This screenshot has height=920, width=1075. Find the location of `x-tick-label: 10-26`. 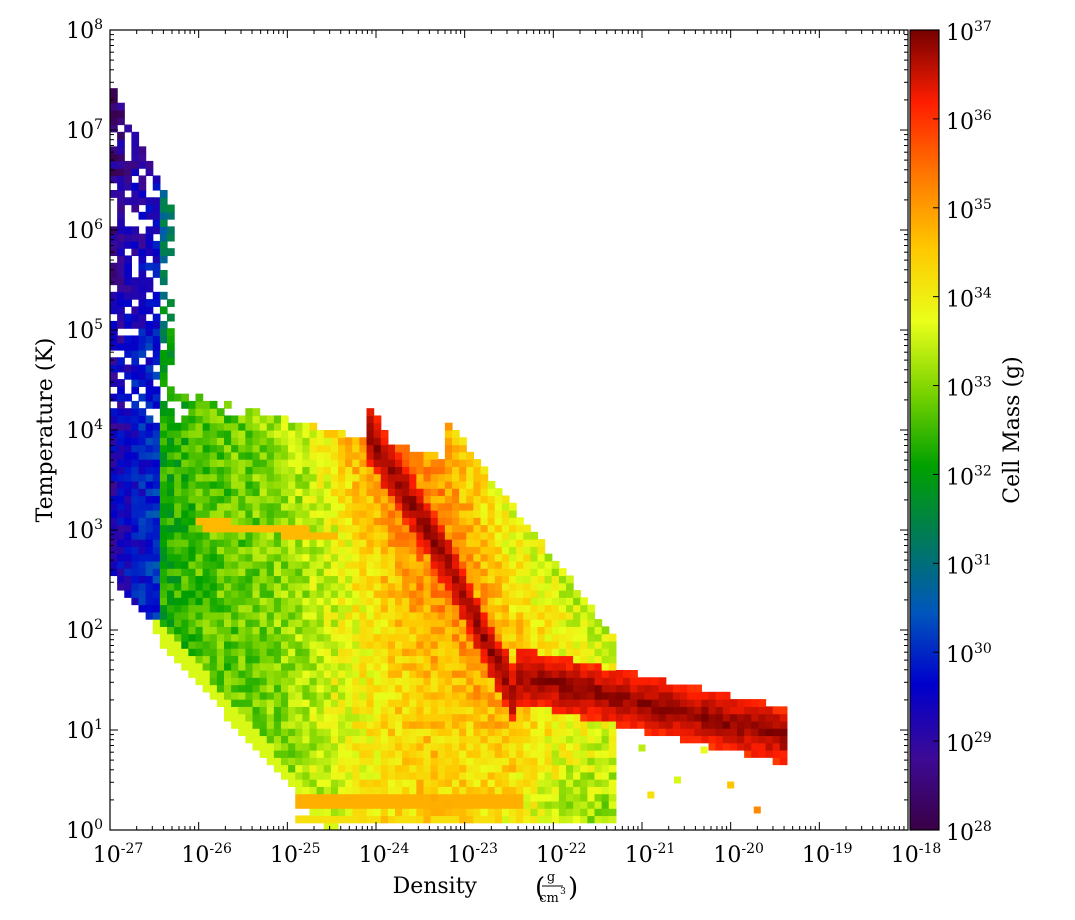

x-tick-label: 10-26 is located at coordinates (206, 854).